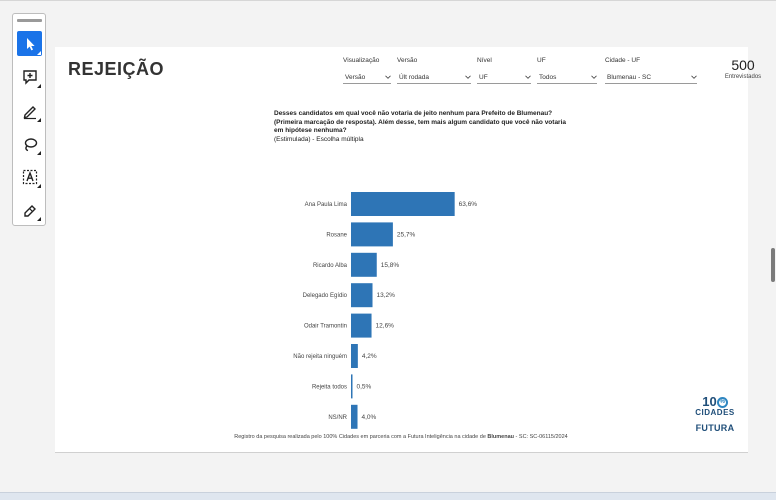 The height and width of the screenshot is (500, 776). I want to click on data-label: 12,6%, so click(385, 326).